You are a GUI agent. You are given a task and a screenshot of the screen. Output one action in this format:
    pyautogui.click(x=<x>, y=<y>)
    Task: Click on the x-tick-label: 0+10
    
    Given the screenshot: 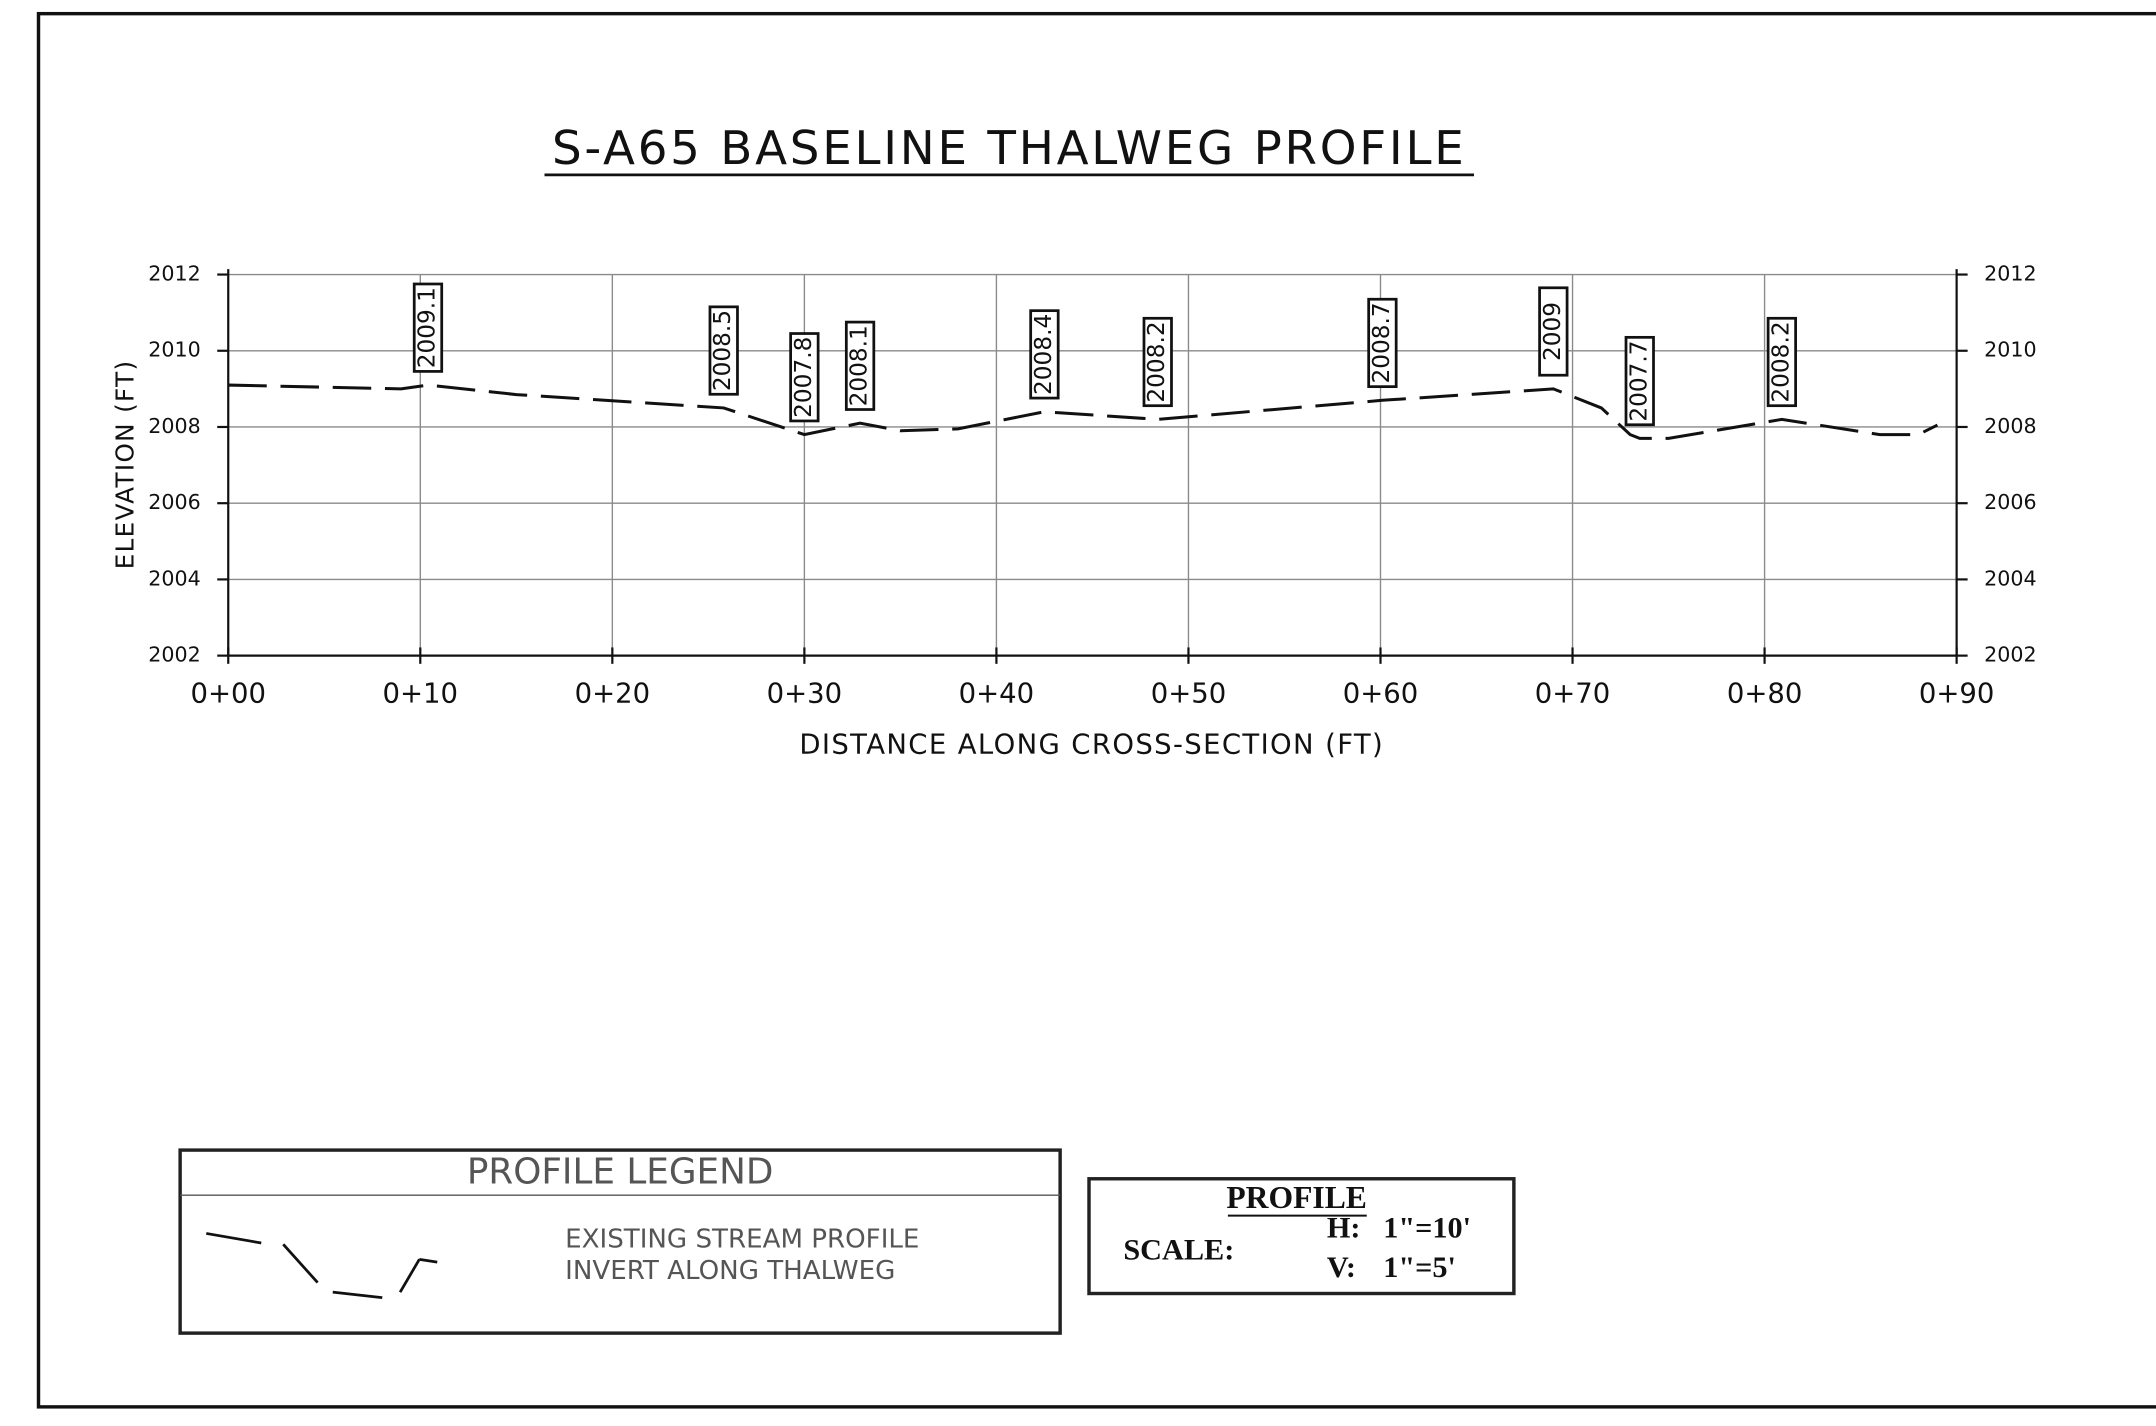 What is the action you would take?
    pyautogui.click(x=420, y=694)
    